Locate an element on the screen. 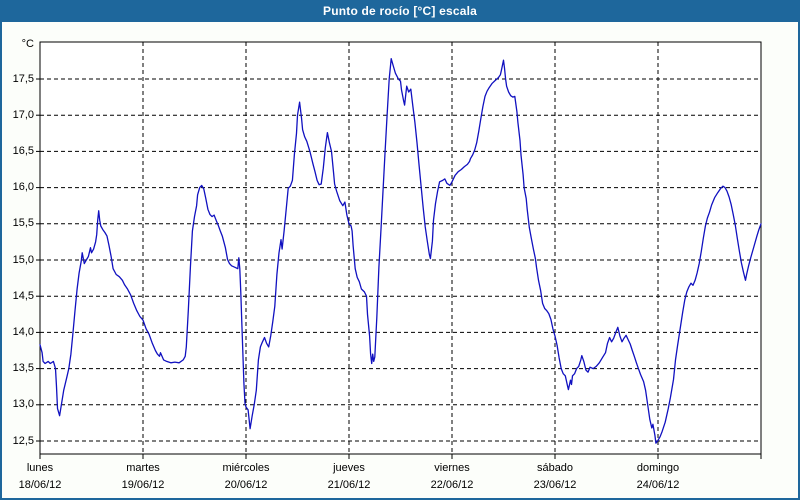 This screenshot has height=500, width=800. window-border-bottom is located at coordinates (400, 499).